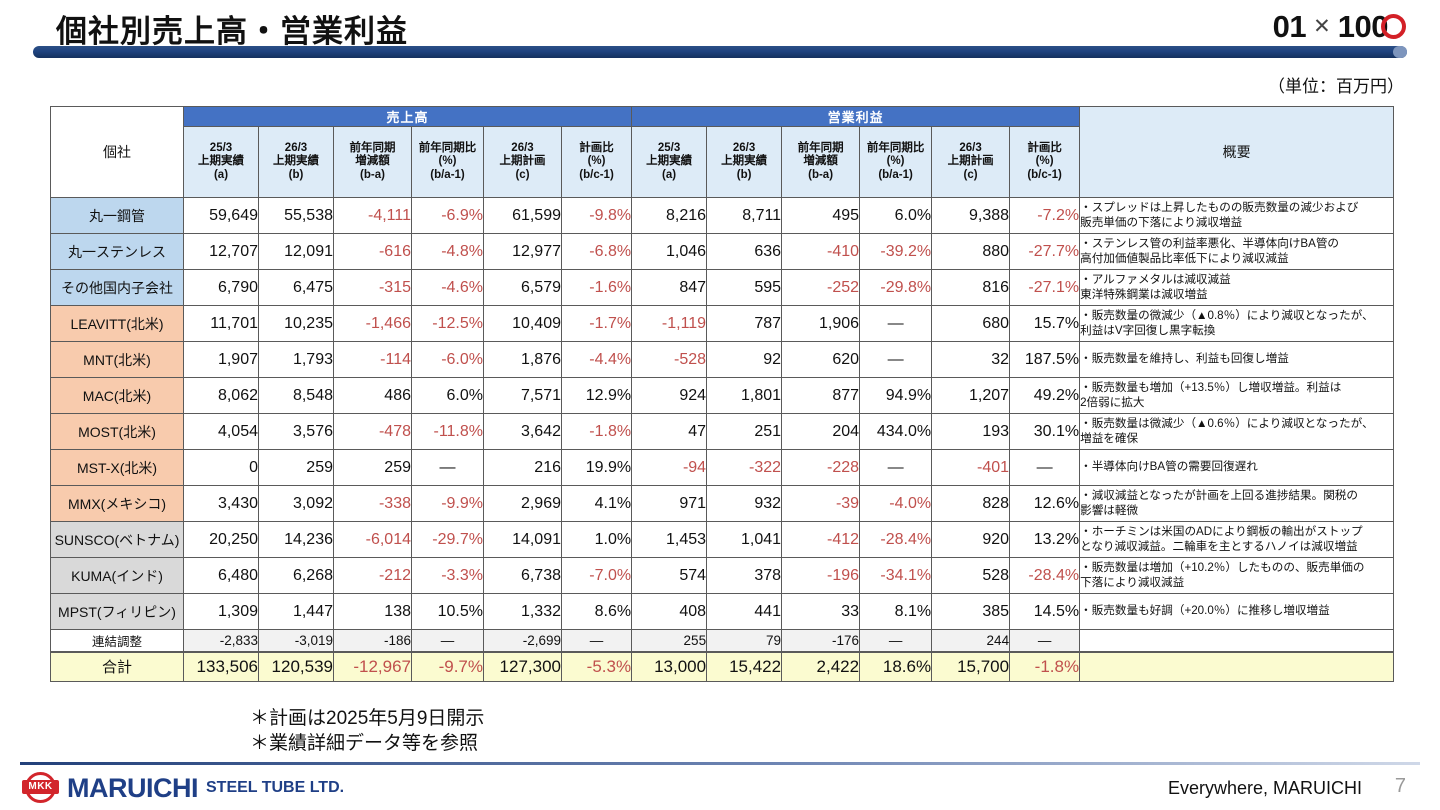 This screenshot has width=1440, height=810. I want to click on cell-sales-4: 2,969, so click(522, 503).